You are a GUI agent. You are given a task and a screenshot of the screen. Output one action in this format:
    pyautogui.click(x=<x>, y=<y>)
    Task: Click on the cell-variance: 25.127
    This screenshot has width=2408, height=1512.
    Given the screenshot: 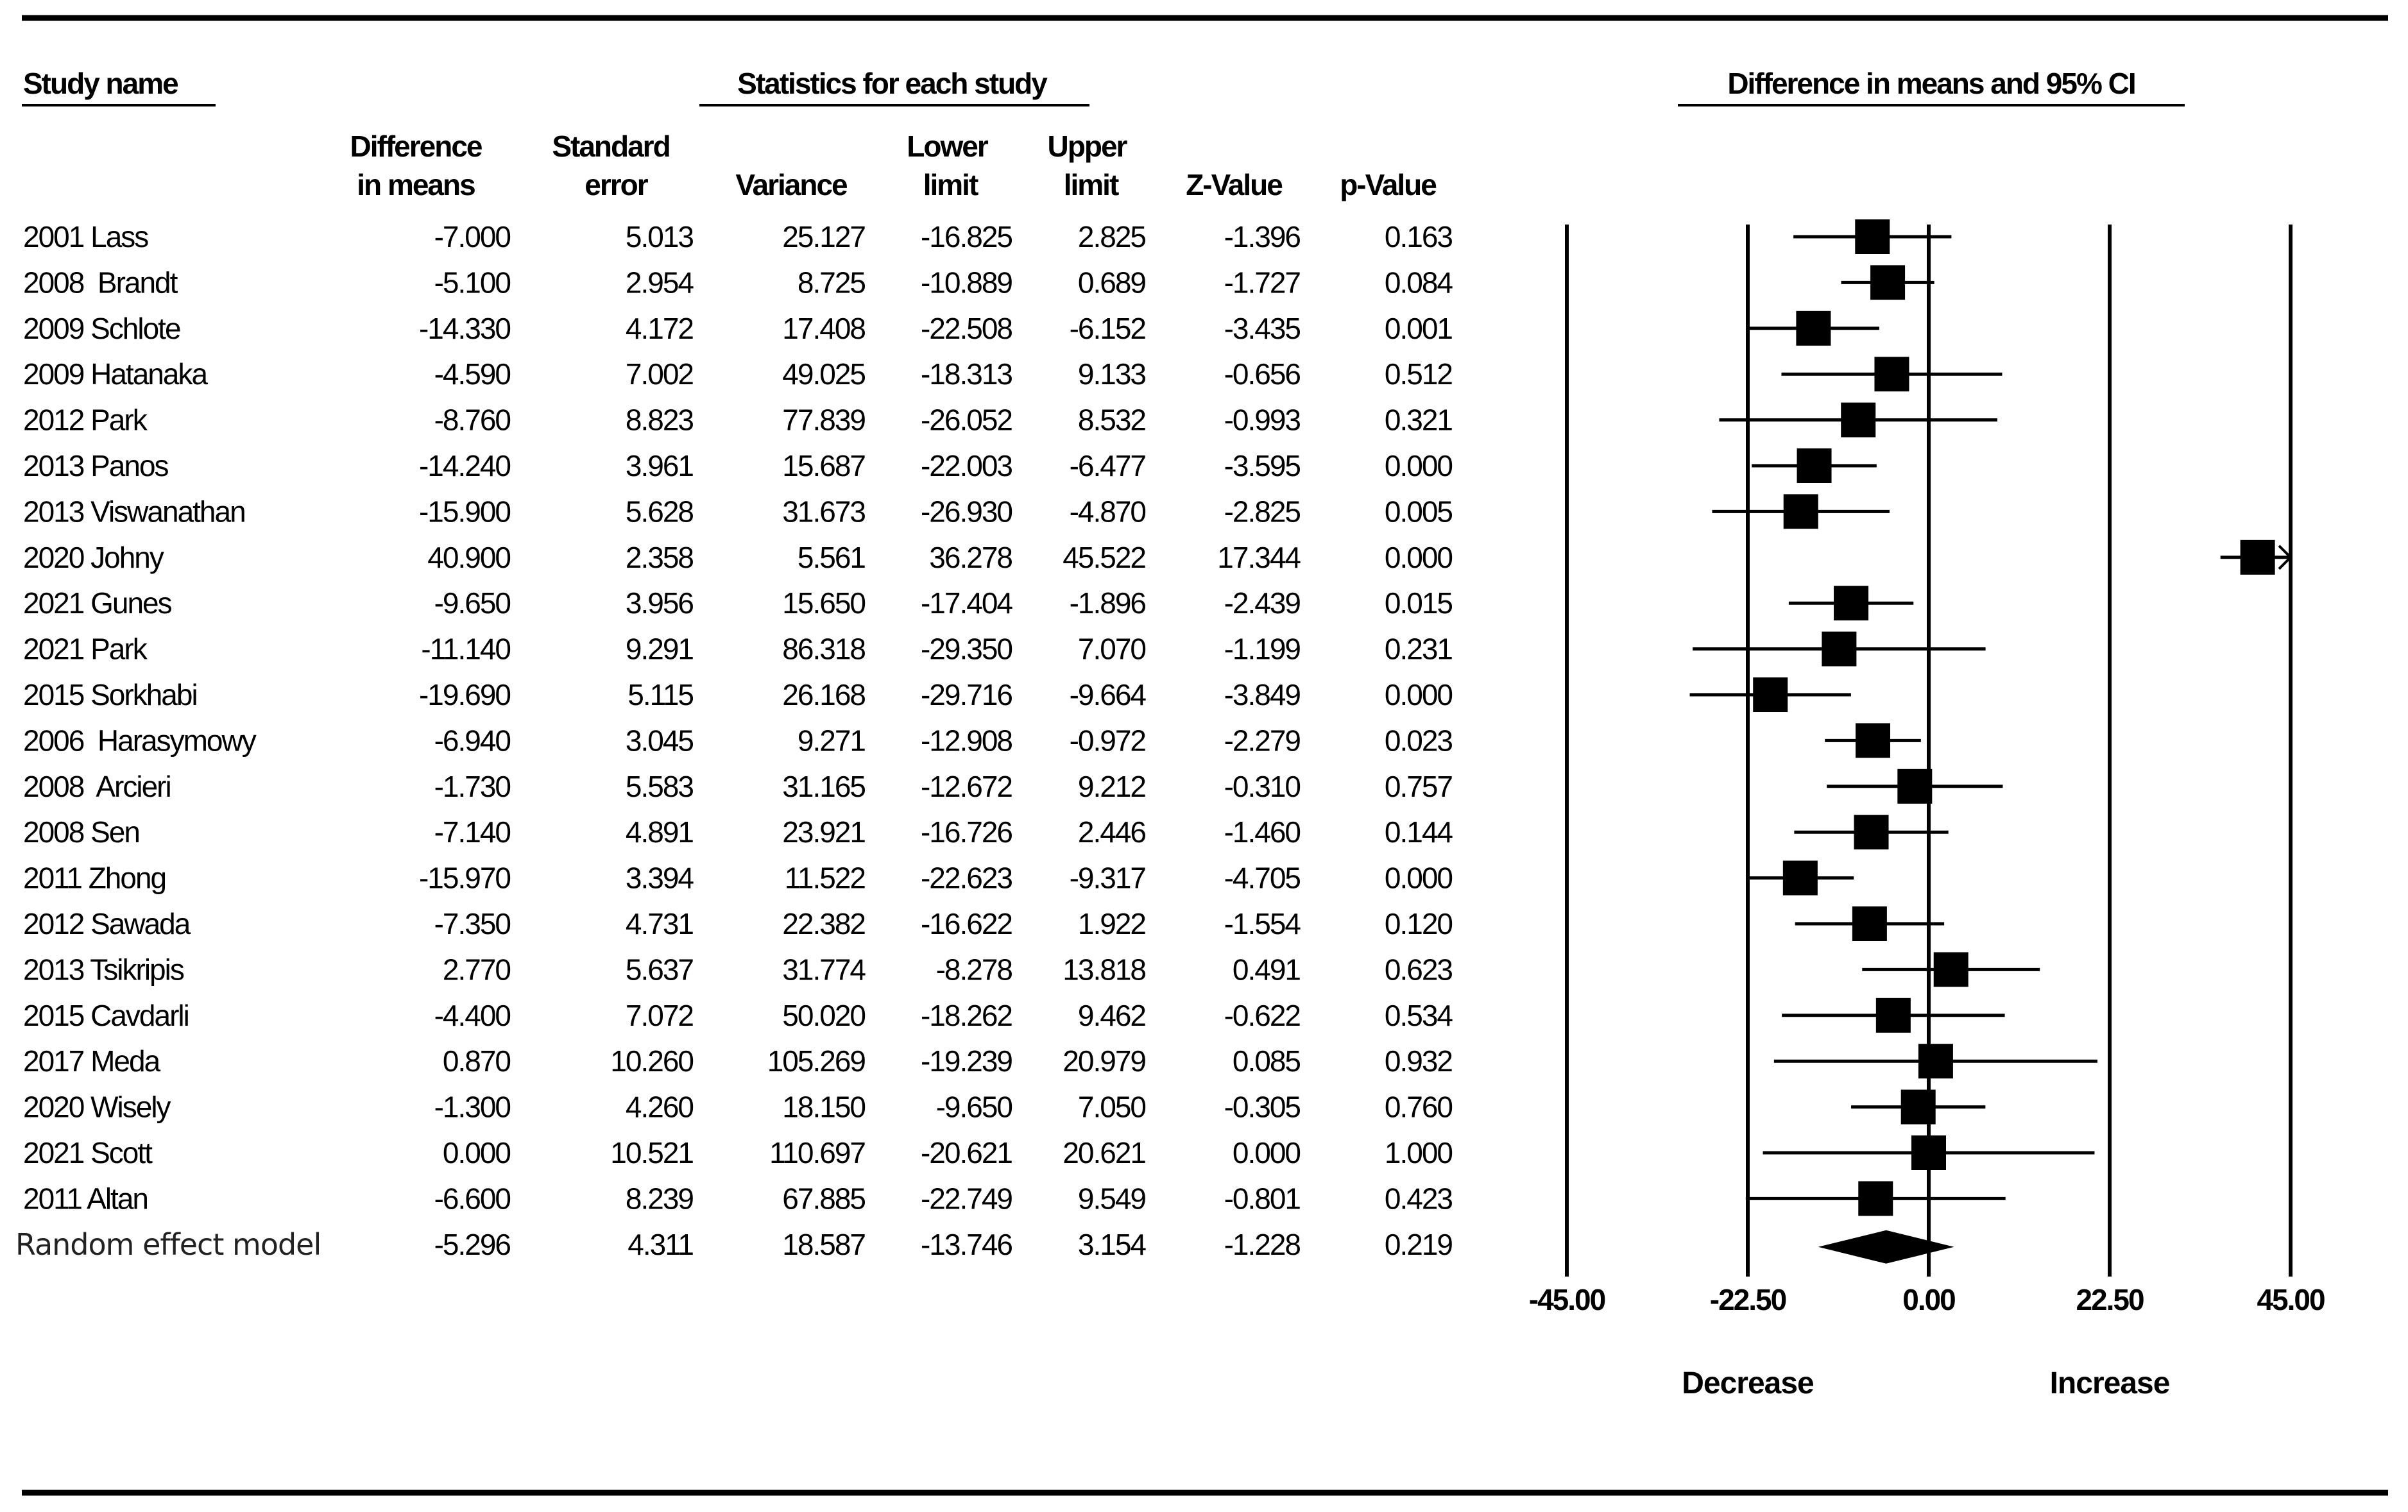 What is the action you would take?
    pyautogui.click(x=823, y=236)
    